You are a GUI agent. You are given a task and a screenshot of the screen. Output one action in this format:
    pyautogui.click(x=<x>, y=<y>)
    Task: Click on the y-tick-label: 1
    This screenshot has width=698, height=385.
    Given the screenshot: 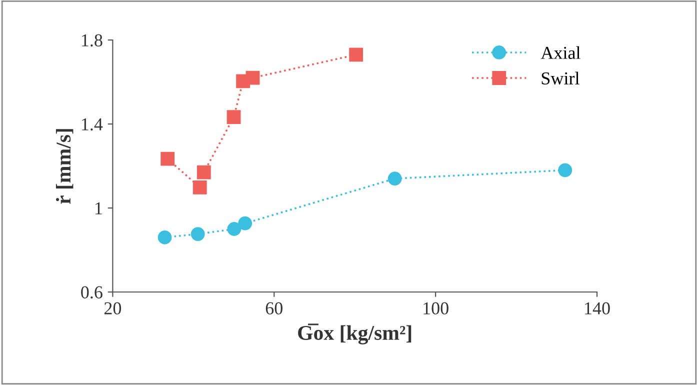 What is the action you would take?
    pyautogui.click(x=99, y=208)
    